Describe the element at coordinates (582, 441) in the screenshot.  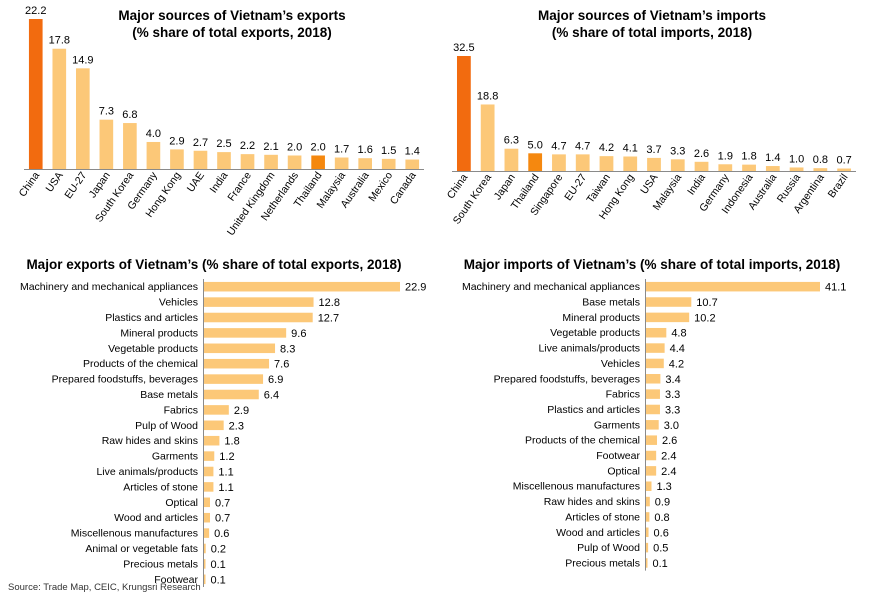
I see `category-label: Products of the chemical` at that location.